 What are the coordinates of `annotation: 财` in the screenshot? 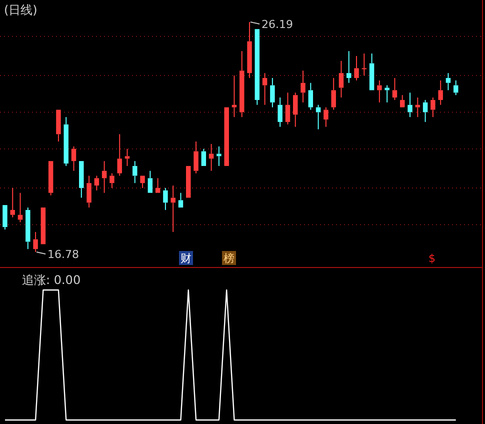 It's located at (186, 258).